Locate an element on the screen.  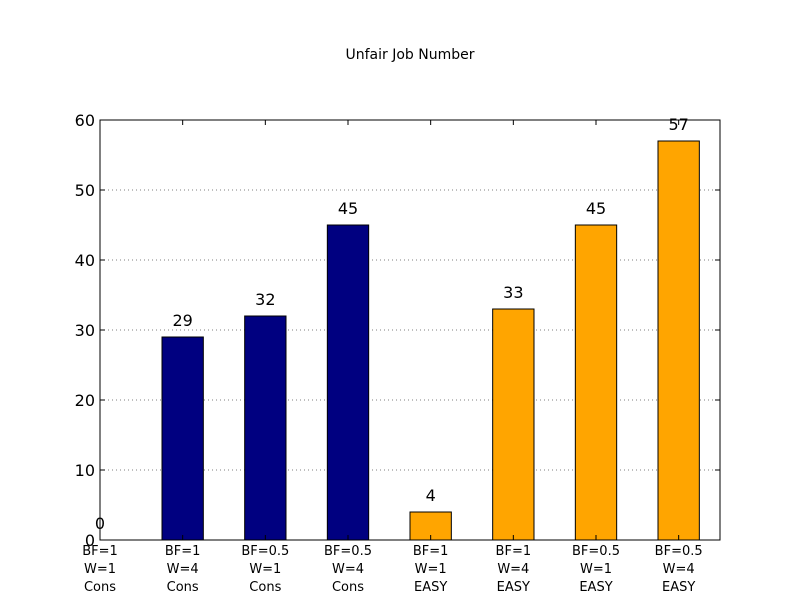
y-tick-label: 40 is located at coordinates (85, 260).